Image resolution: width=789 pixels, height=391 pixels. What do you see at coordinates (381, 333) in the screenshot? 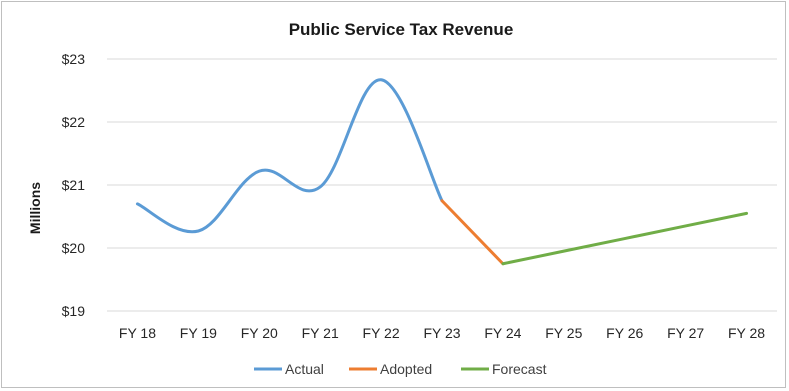
I see `x-tick-label: FY 22` at bounding box center [381, 333].